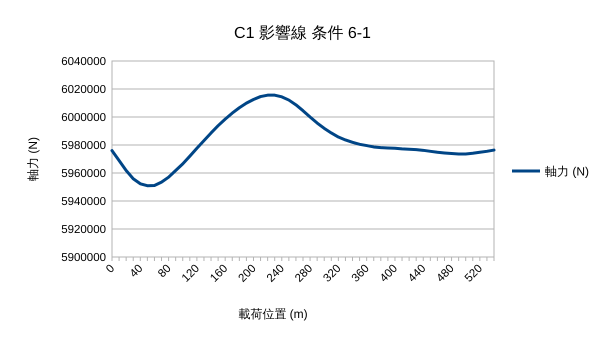 Image resolution: width=605 pixels, height=341 pixels. I want to click on x-tick-label: 480, so click(445, 273).